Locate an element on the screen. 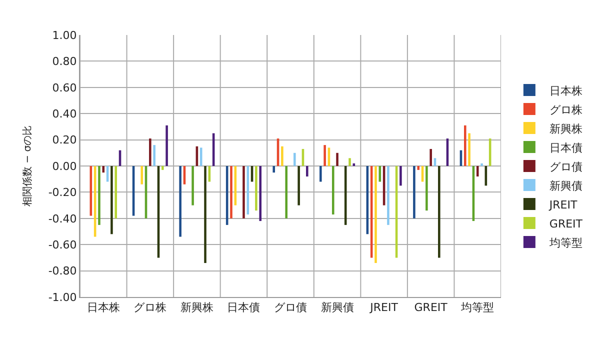 The height and width of the screenshot is (337, 600). x-tick-label: グロ株 is located at coordinates (150, 307).